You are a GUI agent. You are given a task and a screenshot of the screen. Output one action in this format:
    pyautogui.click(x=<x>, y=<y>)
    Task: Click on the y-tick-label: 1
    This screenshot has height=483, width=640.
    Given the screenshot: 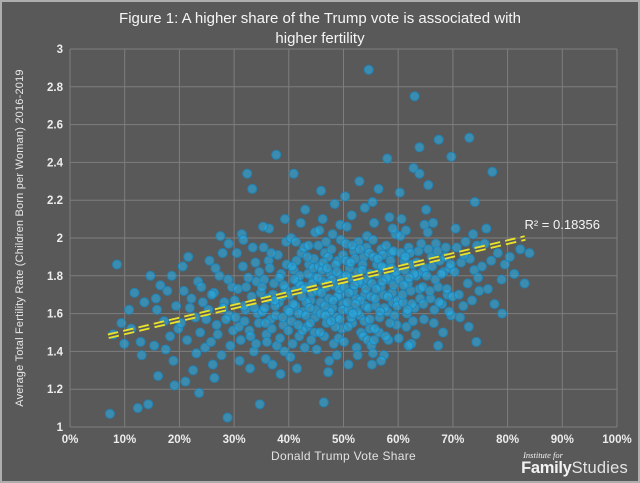 What is the action you would take?
    pyautogui.click(x=60, y=428)
    